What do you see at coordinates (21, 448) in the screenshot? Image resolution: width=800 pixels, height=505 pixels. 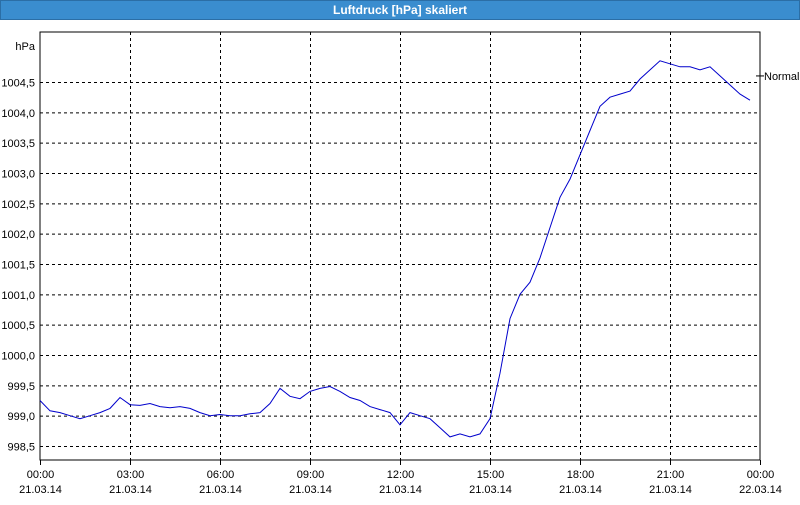 I see `y-tick-label: 998,5` at bounding box center [21, 448].